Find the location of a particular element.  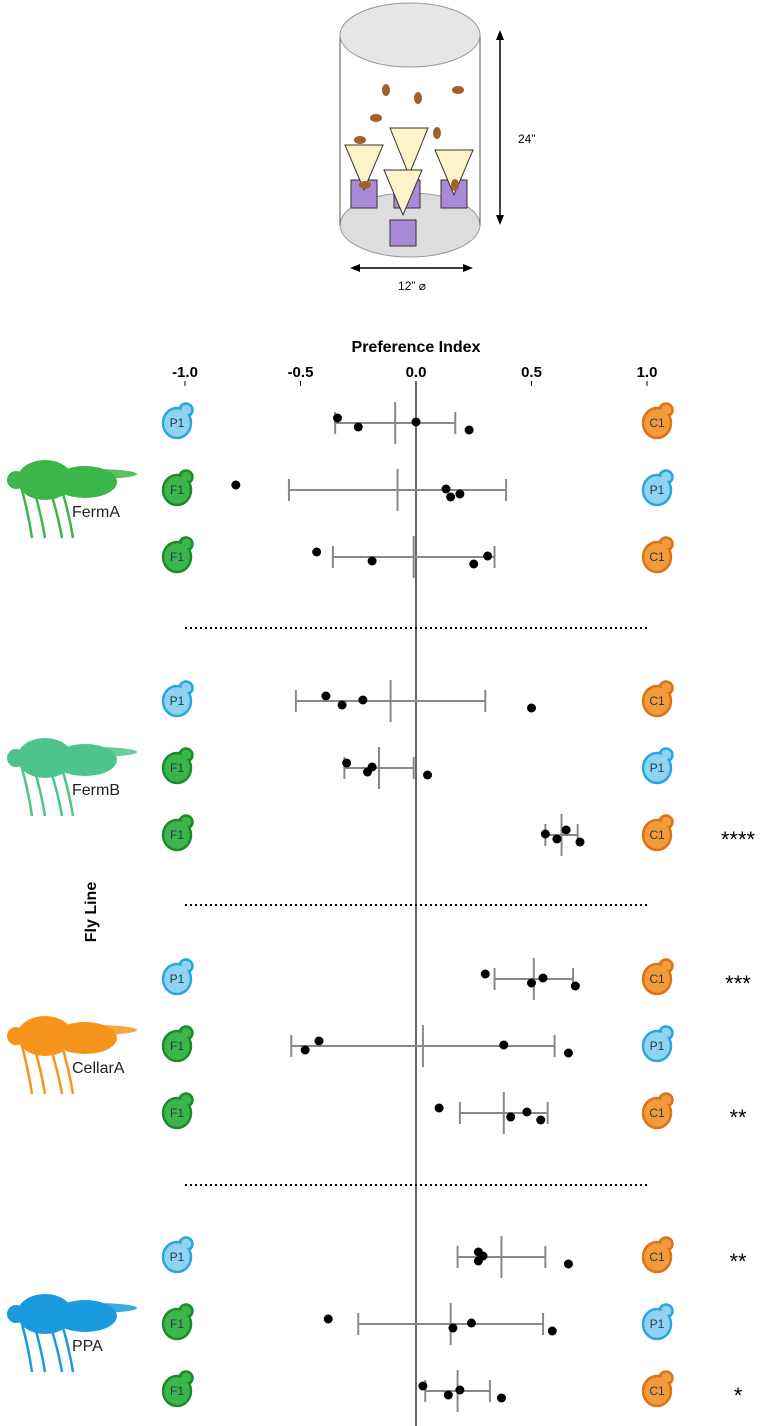

x-axis-title: Preference Index is located at coordinates (416, 347).